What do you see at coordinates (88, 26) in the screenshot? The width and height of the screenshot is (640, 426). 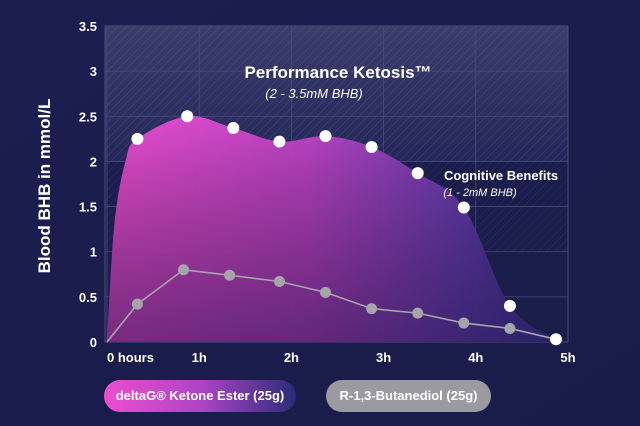 I see `y-tick-label-7: 3.5` at bounding box center [88, 26].